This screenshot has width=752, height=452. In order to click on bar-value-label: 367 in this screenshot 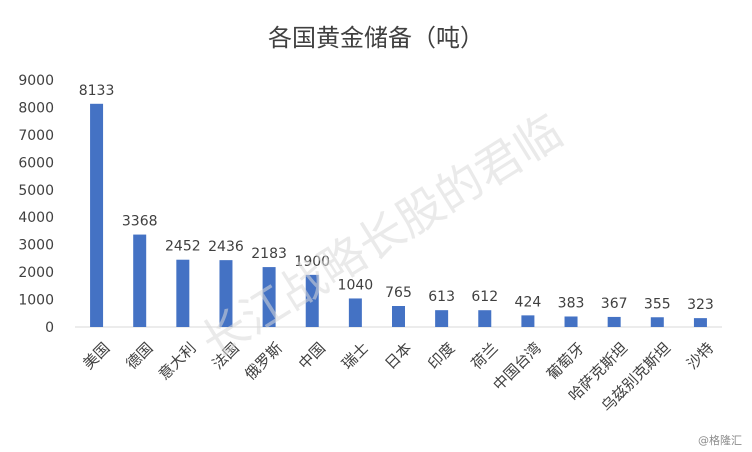, I will do `click(614, 304)`.